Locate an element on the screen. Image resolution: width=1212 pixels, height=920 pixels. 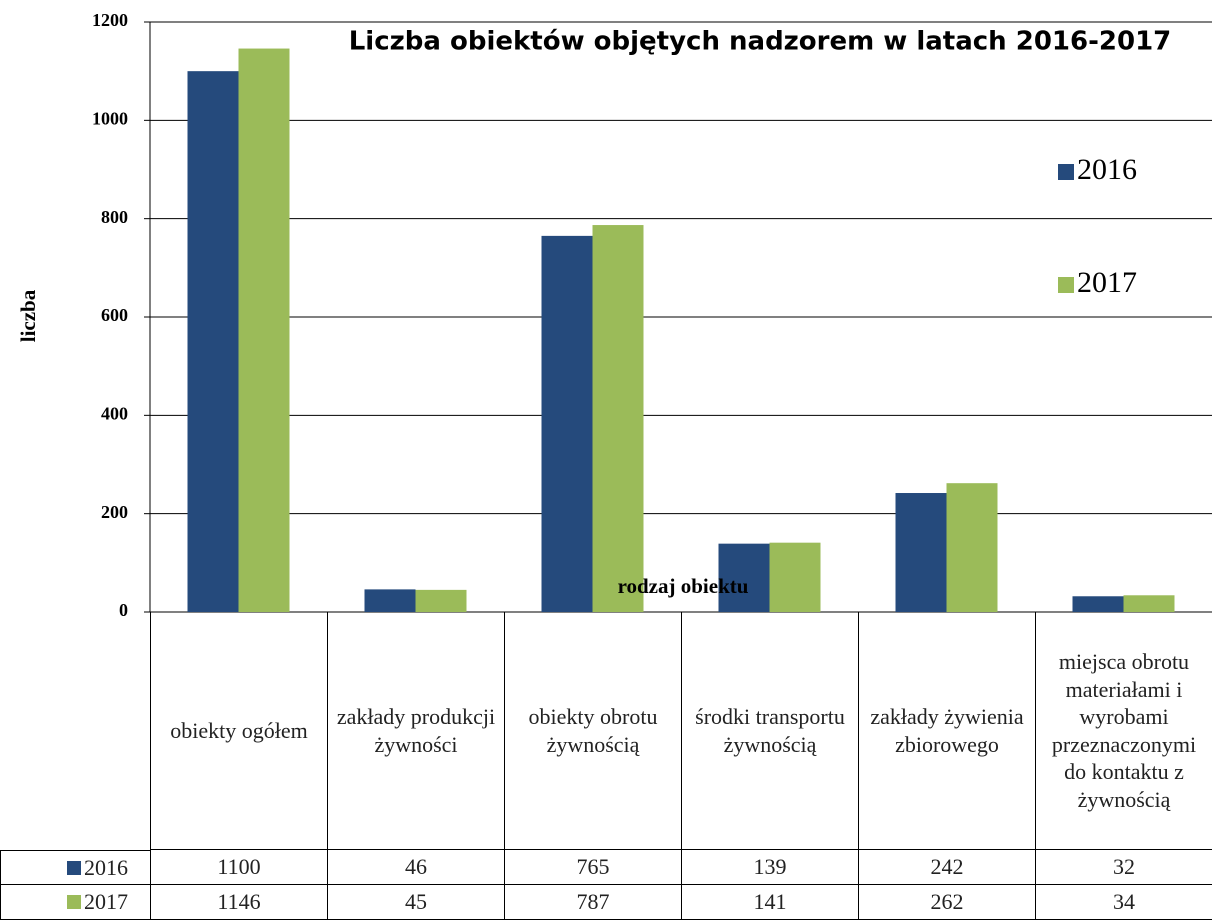
category-cell: zakłady żywienia zbiorowego is located at coordinates (946, 731).